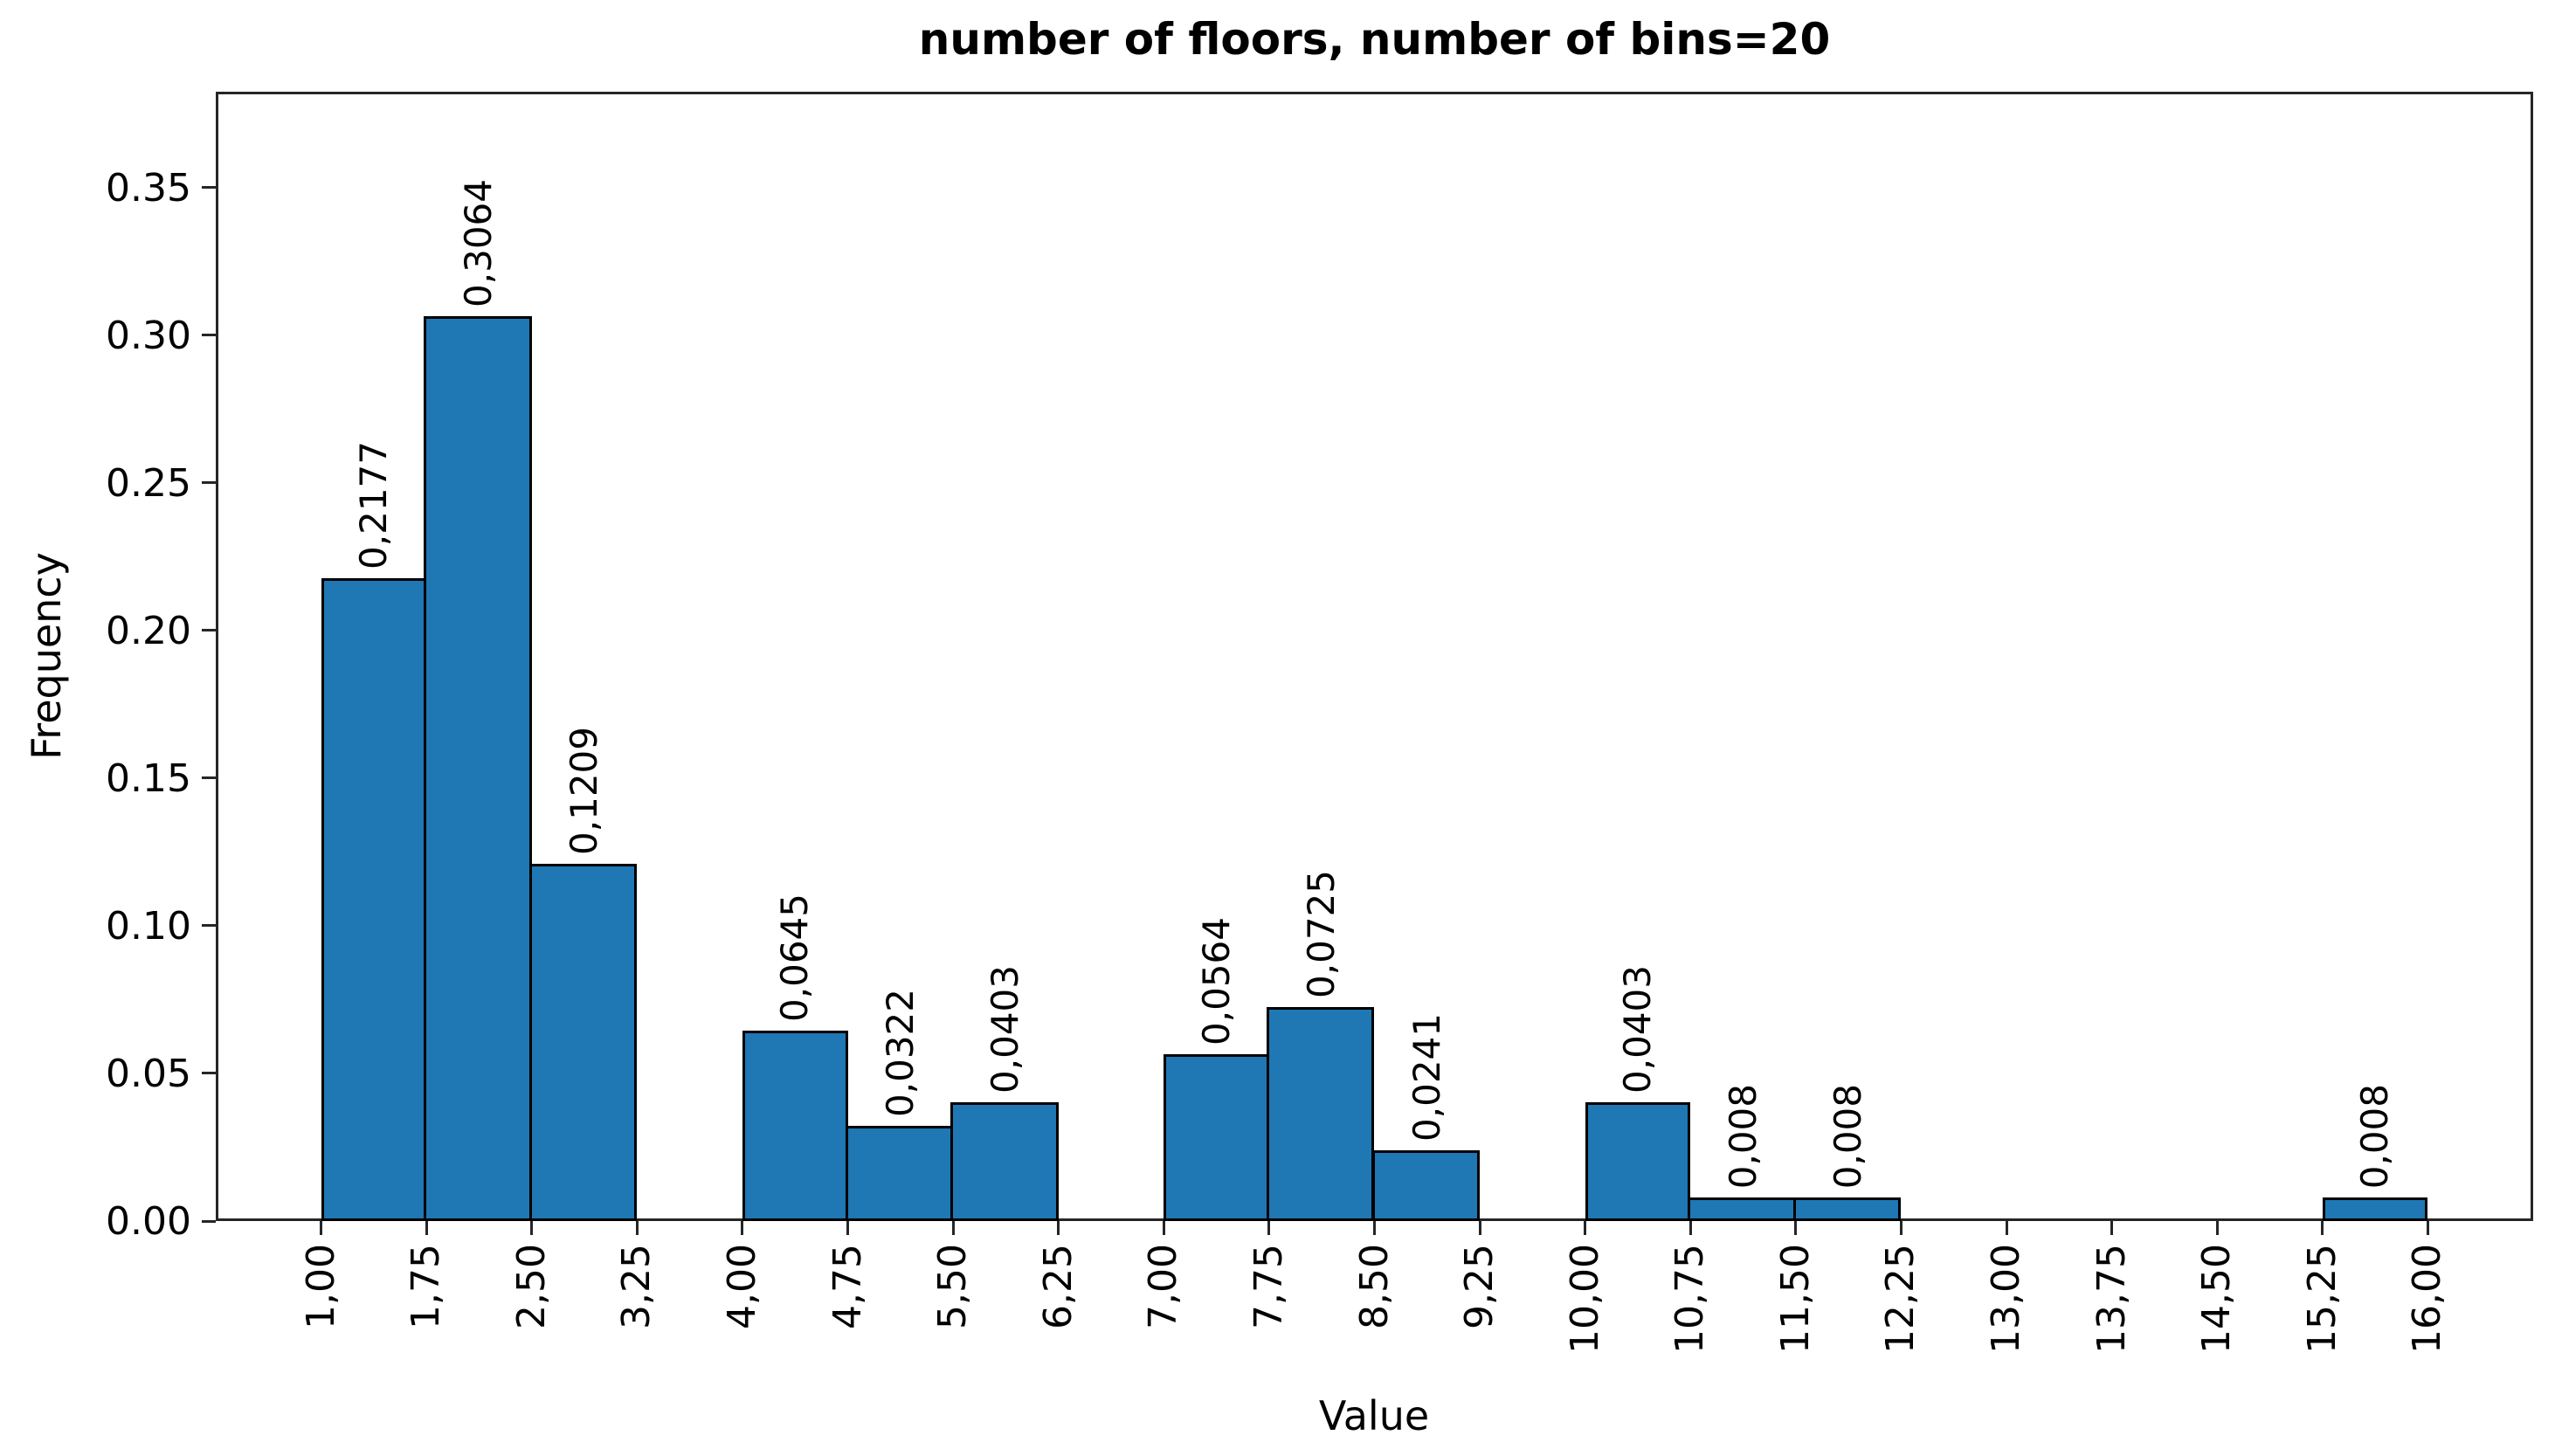 Image resolution: width=2562 pixels, height=1456 pixels. What do you see at coordinates (636, 1286) in the screenshot?
I see `x-tick-label: 3,25` at bounding box center [636, 1286].